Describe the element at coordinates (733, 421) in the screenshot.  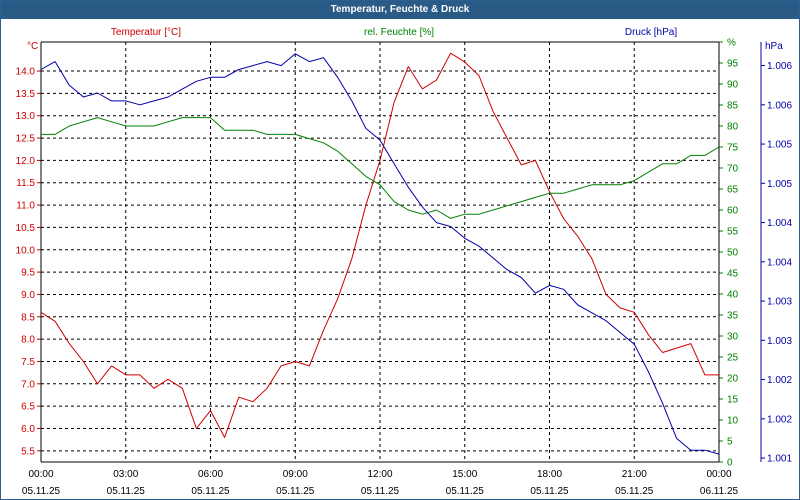
I see `humidity-tick-label: 10` at that location.